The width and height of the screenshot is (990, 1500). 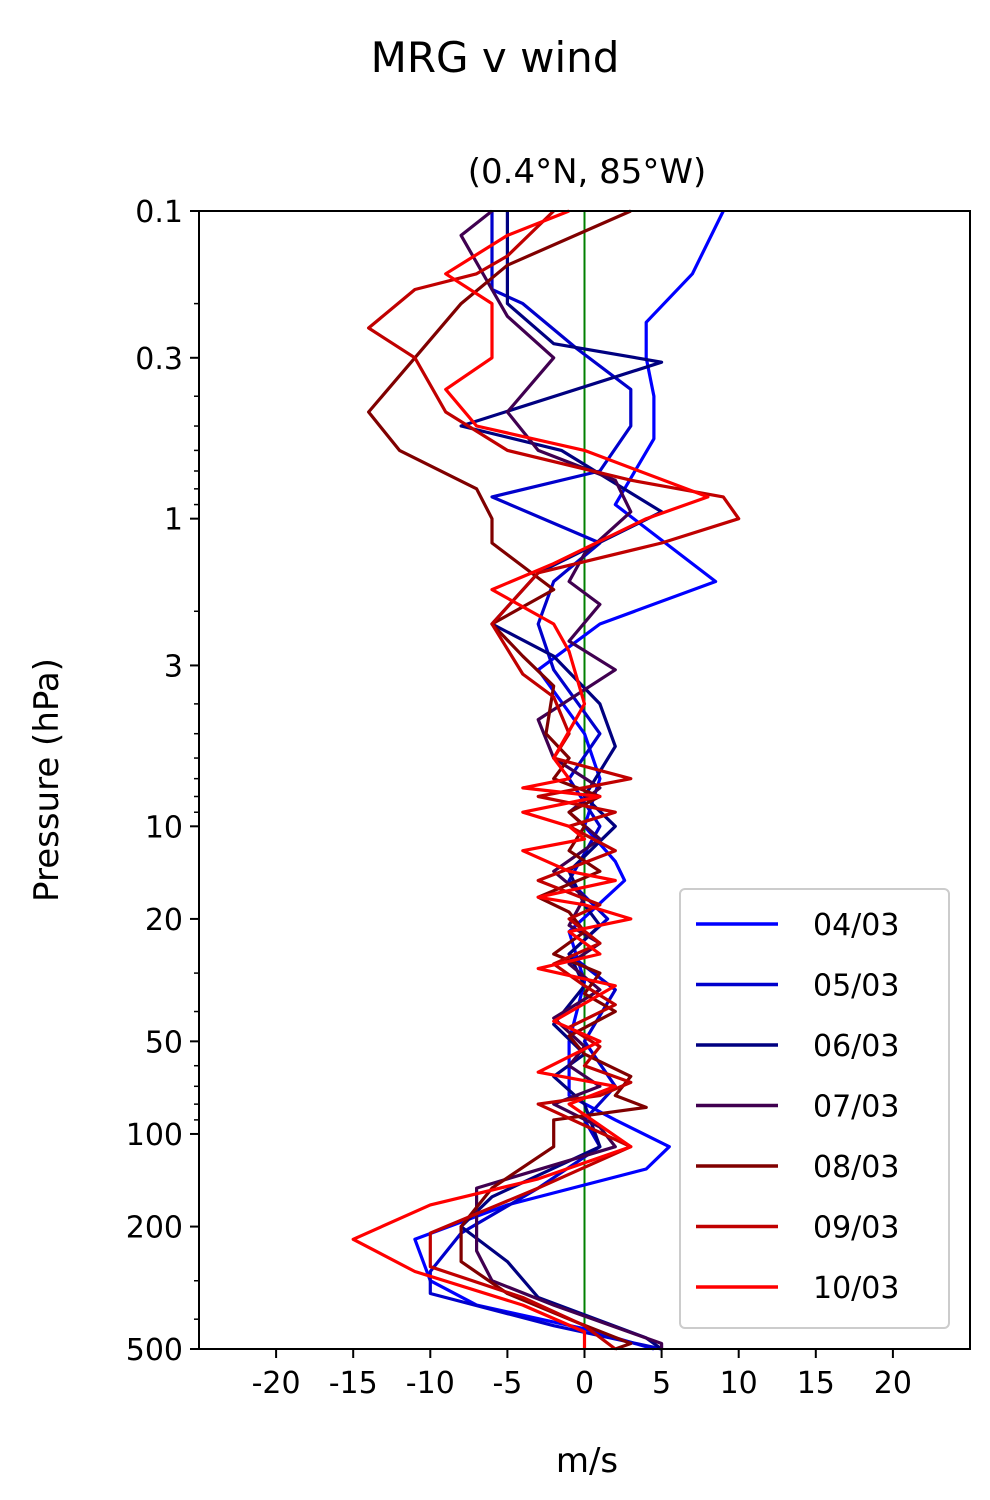 I want to click on x-tick-label: 10, so click(x=739, y=1383).